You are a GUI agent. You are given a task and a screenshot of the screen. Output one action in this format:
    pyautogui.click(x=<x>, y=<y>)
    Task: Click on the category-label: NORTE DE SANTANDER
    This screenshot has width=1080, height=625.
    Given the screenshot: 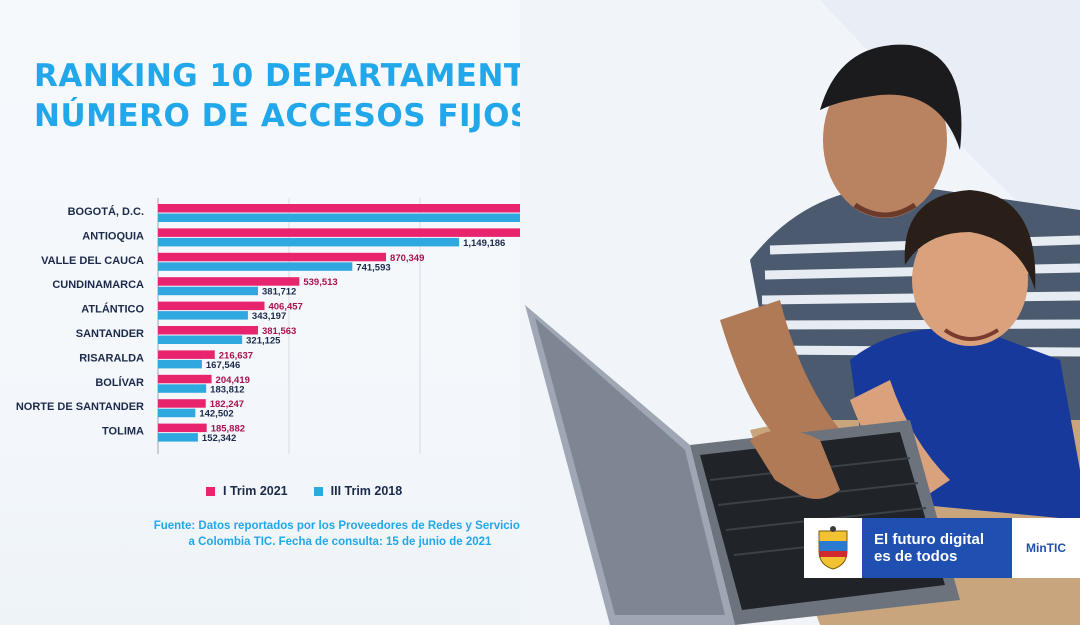 What is the action you would take?
    pyautogui.click(x=80, y=407)
    